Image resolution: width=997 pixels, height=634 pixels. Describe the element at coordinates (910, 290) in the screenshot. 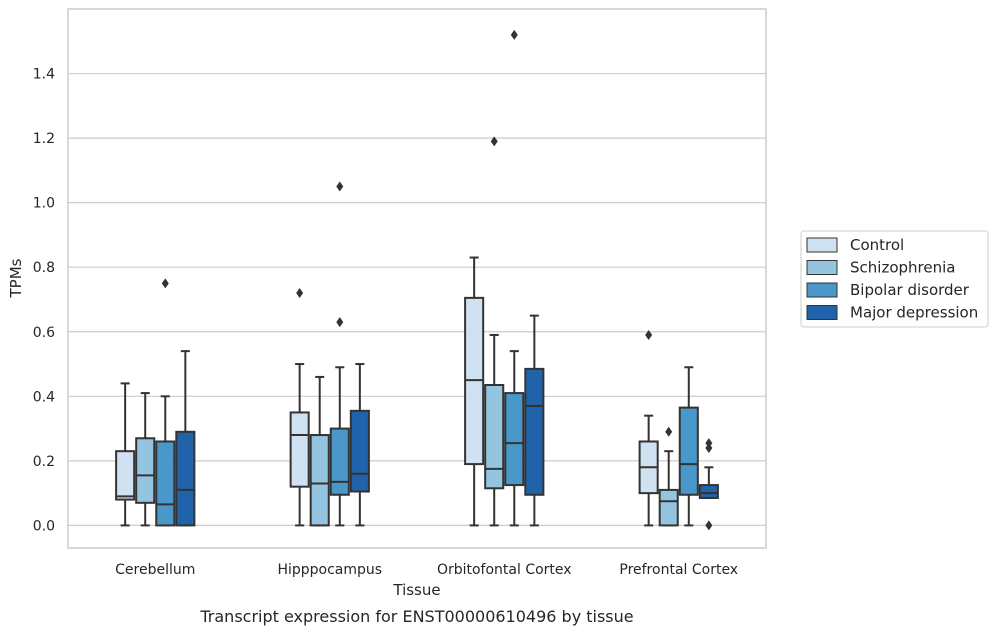

I see `legend-label: Bipolar disorder` at that location.